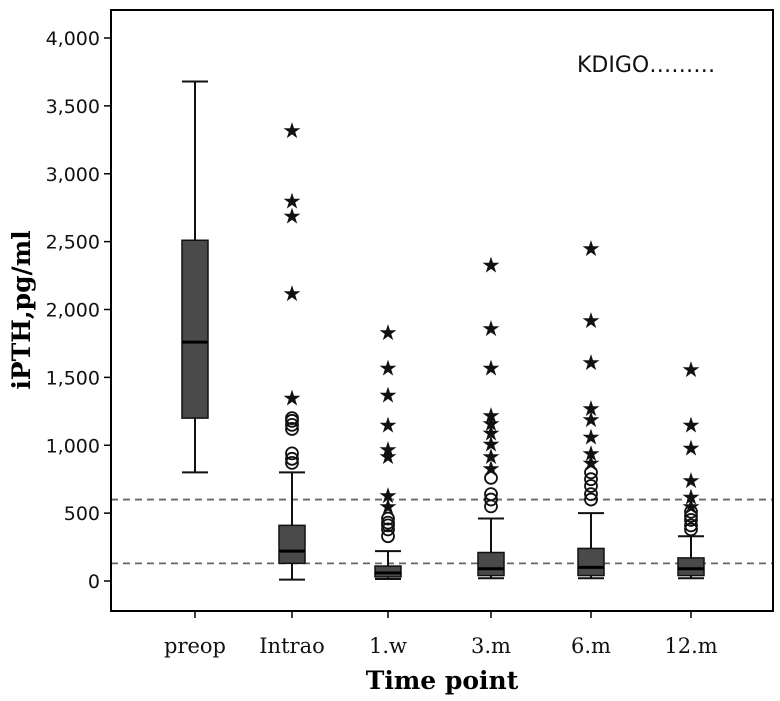 The image size is (780, 701). I want to click on y-axis: 0 500 1,000 1,500 2,000 2,500 3,000 3,500 4,000, so click(78, 310).